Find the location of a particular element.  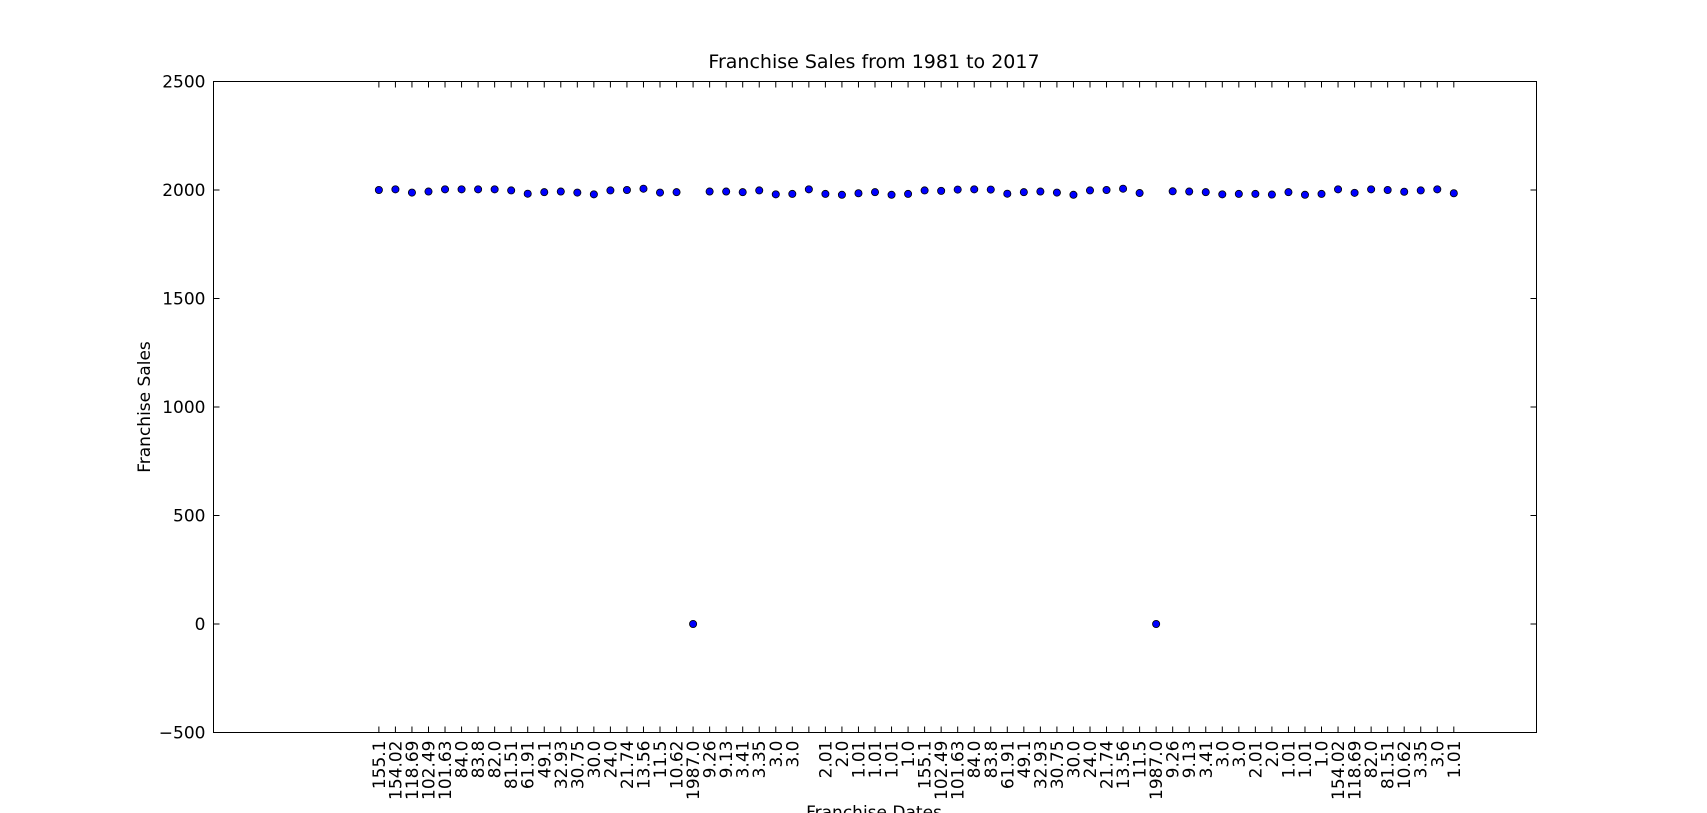

x-tick-label: 9.13 is located at coordinates (1190, 760).